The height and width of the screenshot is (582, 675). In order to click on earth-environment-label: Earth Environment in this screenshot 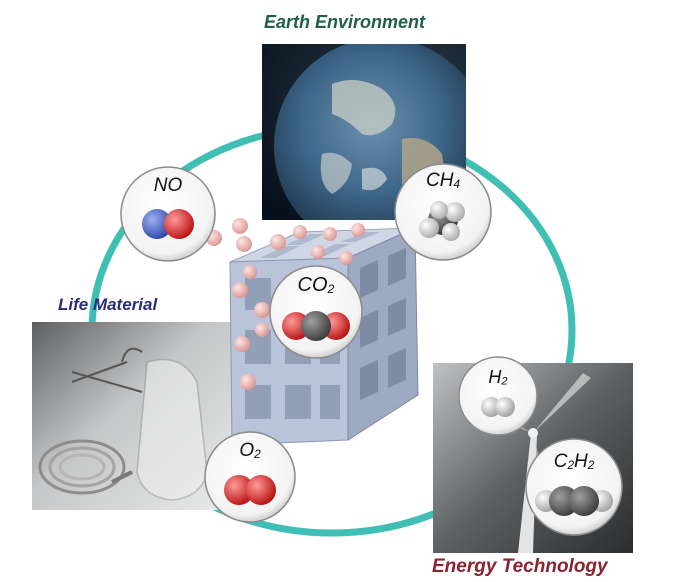, I will do `click(345, 22)`.